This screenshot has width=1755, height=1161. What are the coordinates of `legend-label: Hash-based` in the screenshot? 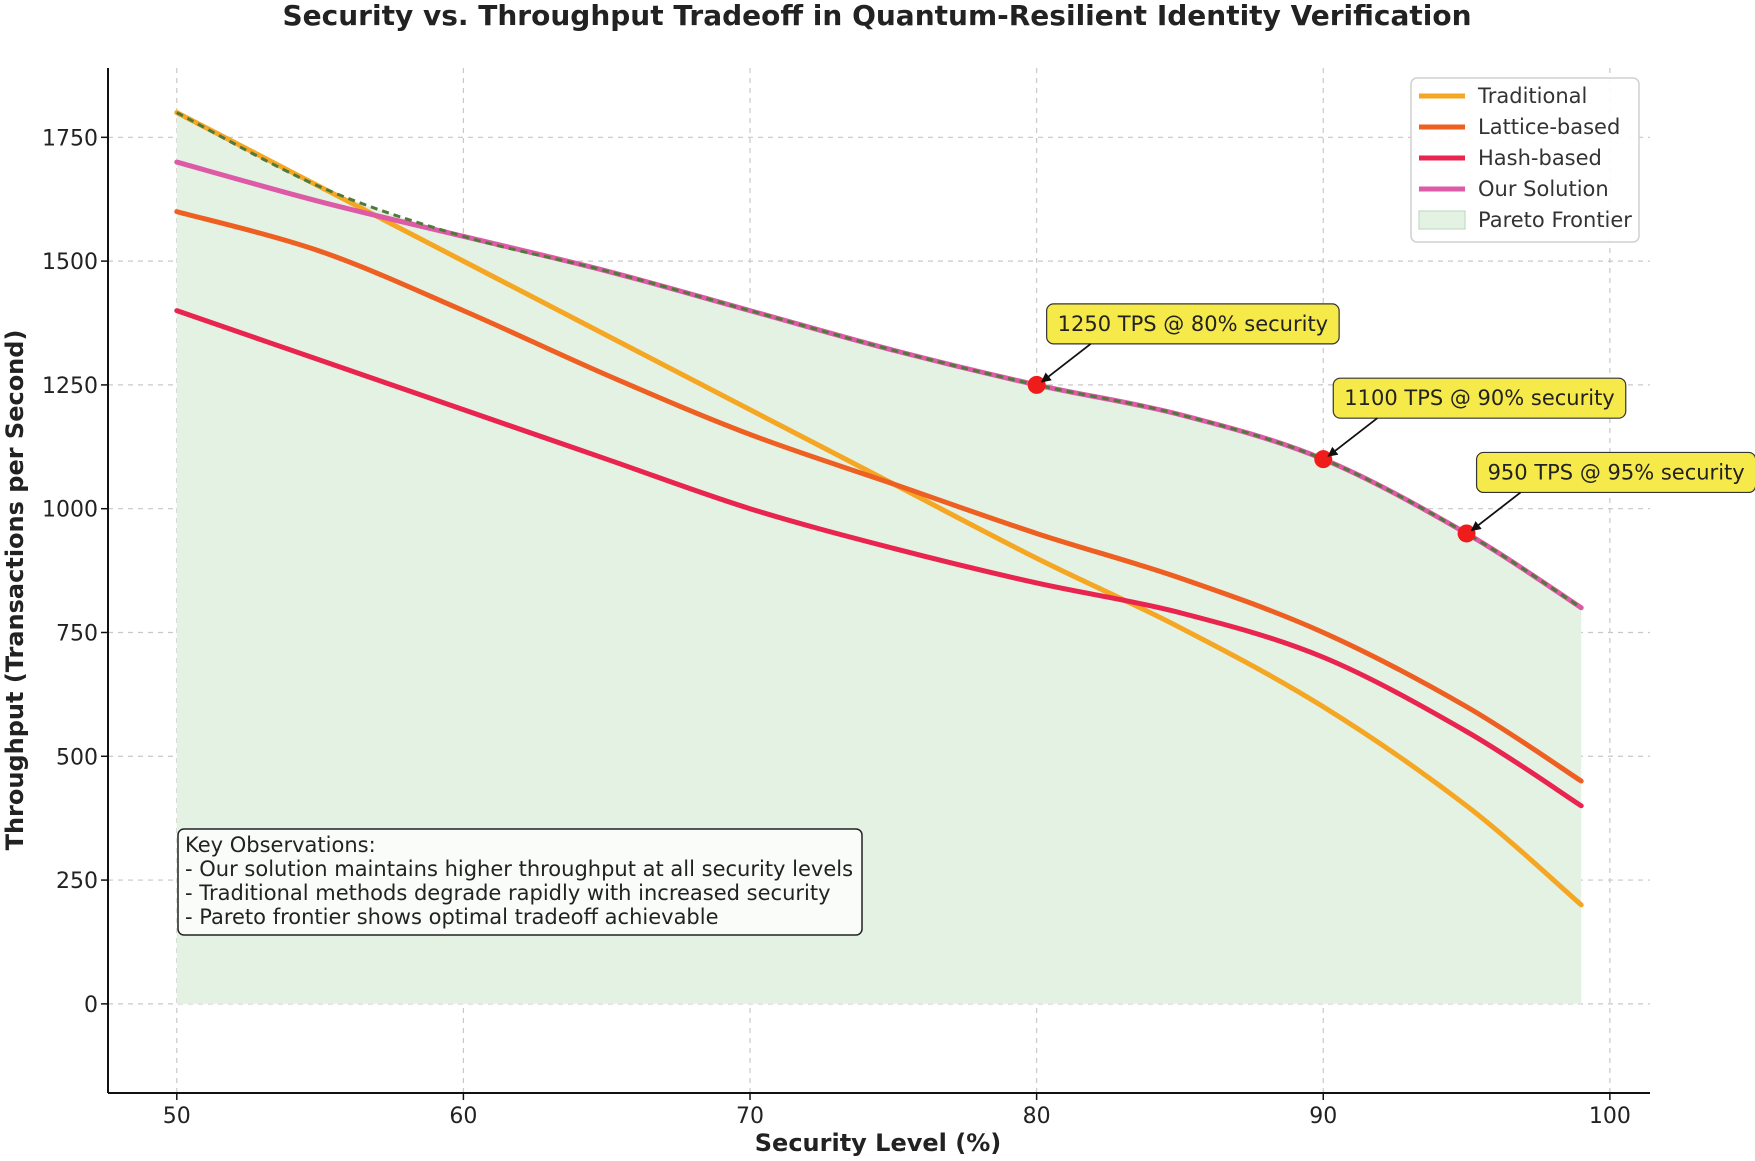 It's located at (1540, 158).